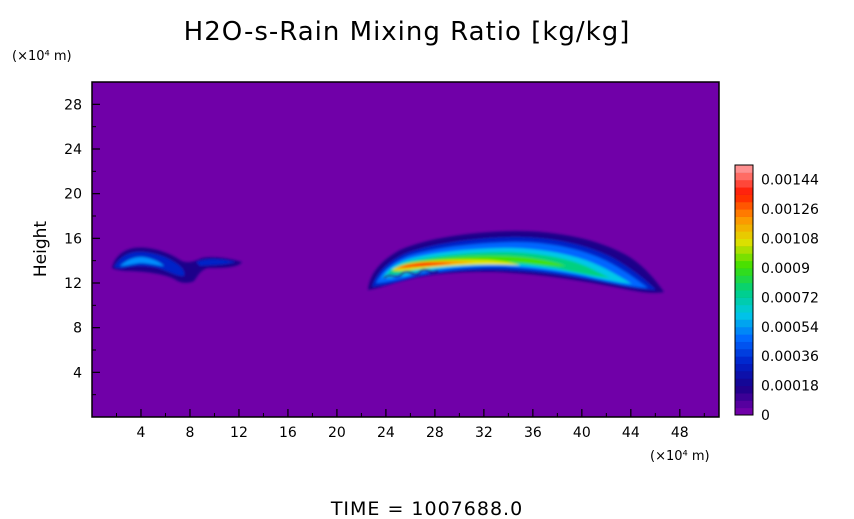 This screenshot has height=519, width=854. Describe the element at coordinates (790, 298) in the screenshot. I see `colorbar-label: 0.00072` at that location.